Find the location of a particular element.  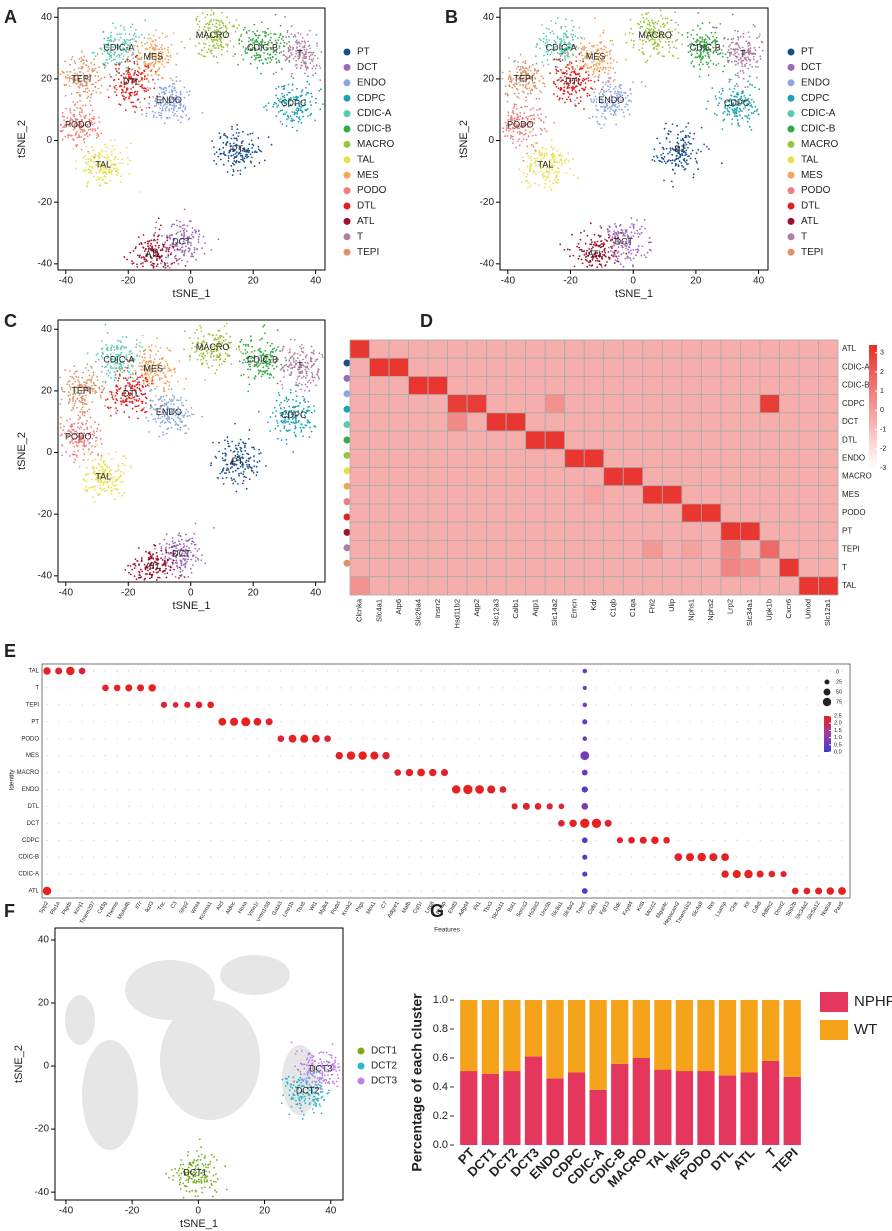

row-label: CDIC-A is located at coordinates (856, 366).